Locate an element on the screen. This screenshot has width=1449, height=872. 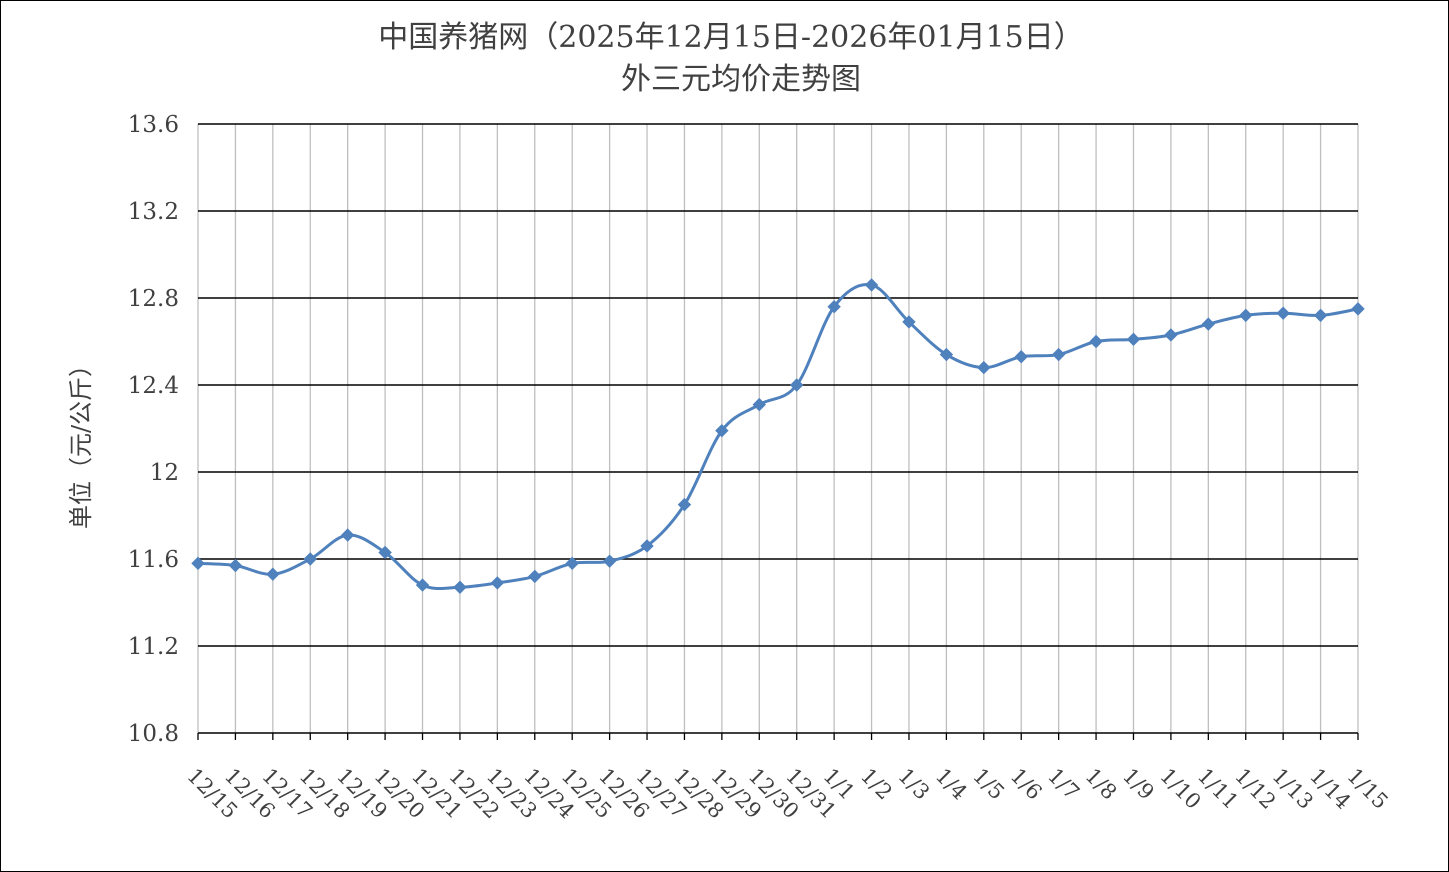
x-tick-label: 1/14 is located at coordinates (1330, 789).